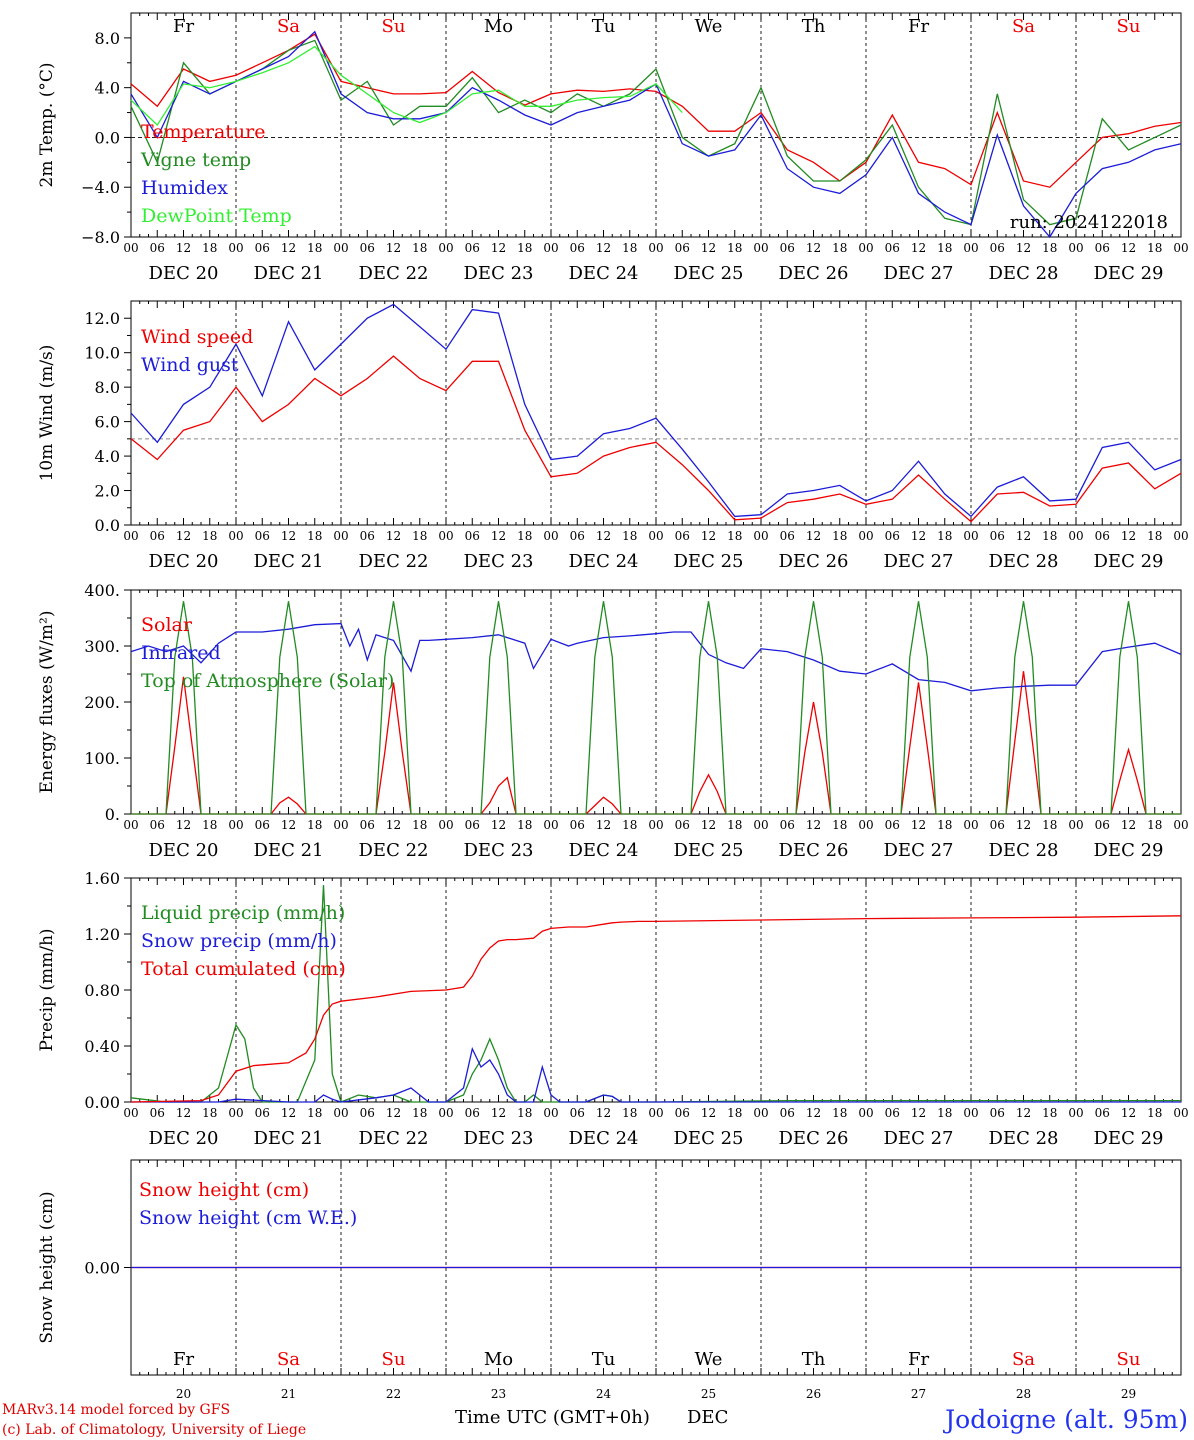 Image resolution: width=1194 pixels, height=1440 pixels. Describe the element at coordinates (107, 137) in the screenshot. I see `y-tick-label: 0.0` at that location.